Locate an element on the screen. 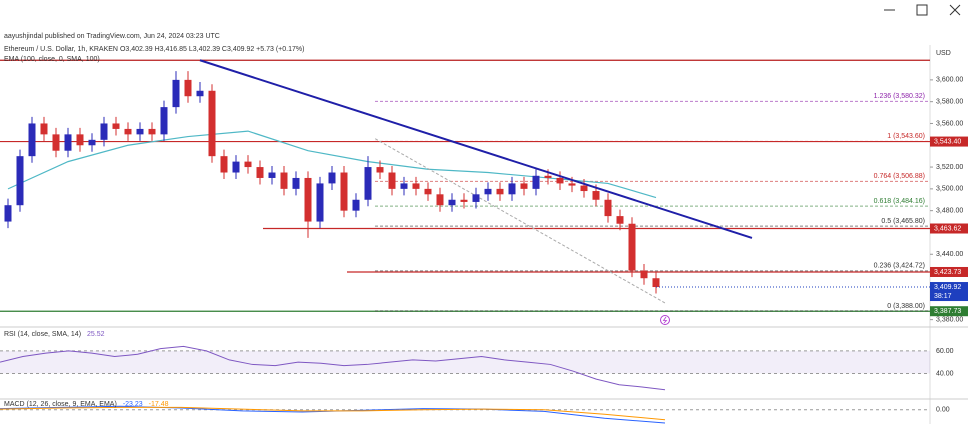 Image resolution: width=968 pixels, height=424 pixels. rsi-line is located at coordinates (333, 368).